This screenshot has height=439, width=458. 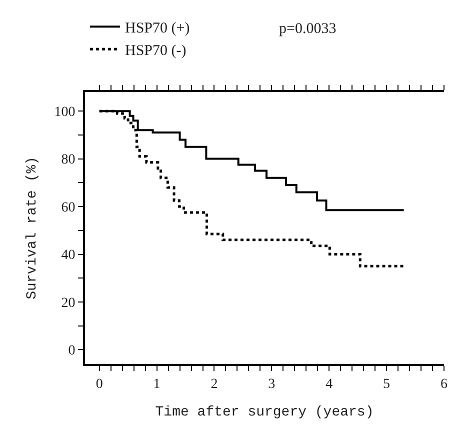 What do you see at coordinates (157, 28) in the screenshot?
I see `legend-label: HSP70 (+)` at bounding box center [157, 28].